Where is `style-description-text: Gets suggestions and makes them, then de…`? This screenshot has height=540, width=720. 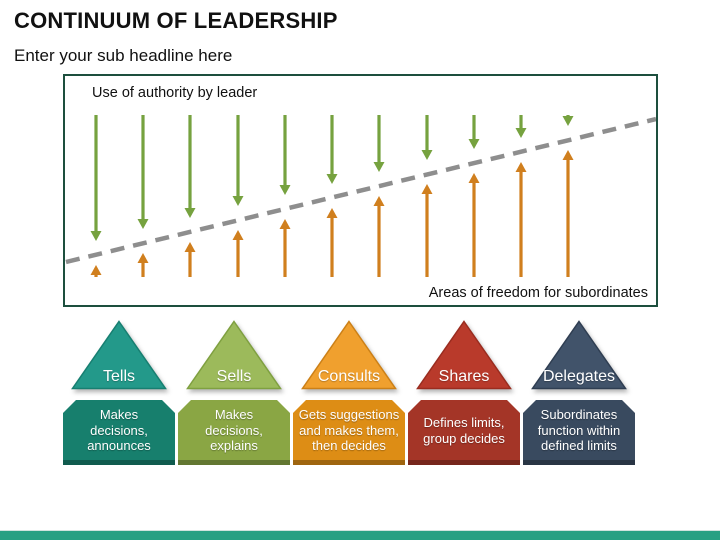 style-description-text: Gets suggestions and makes them, then de… is located at coordinates (349, 430).